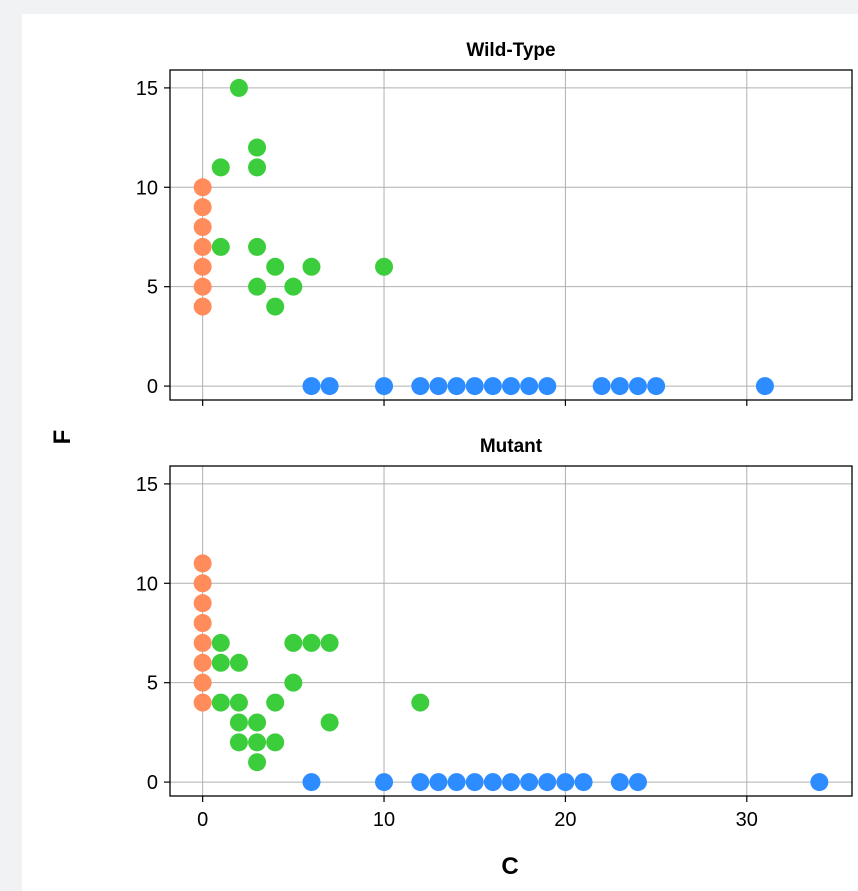 This screenshot has height=891, width=858. Describe the element at coordinates (747, 820) in the screenshot. I see `x-tick-label: 30` at that location.